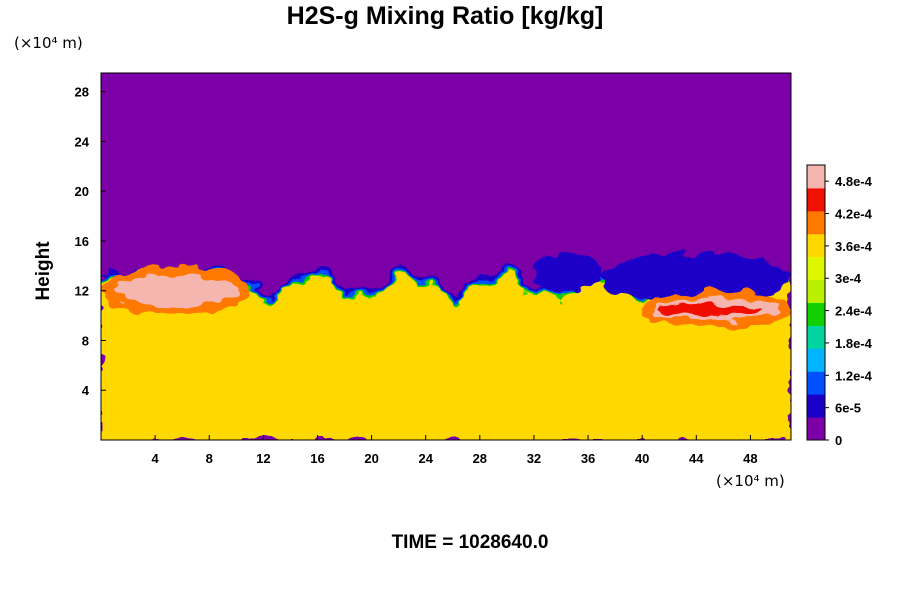 This screenshot has height=600, width=900. Describe the element at coordinates (854, 246) in the screenshot. I see `colorbar-tick-label: 3.6e-4` at that location.